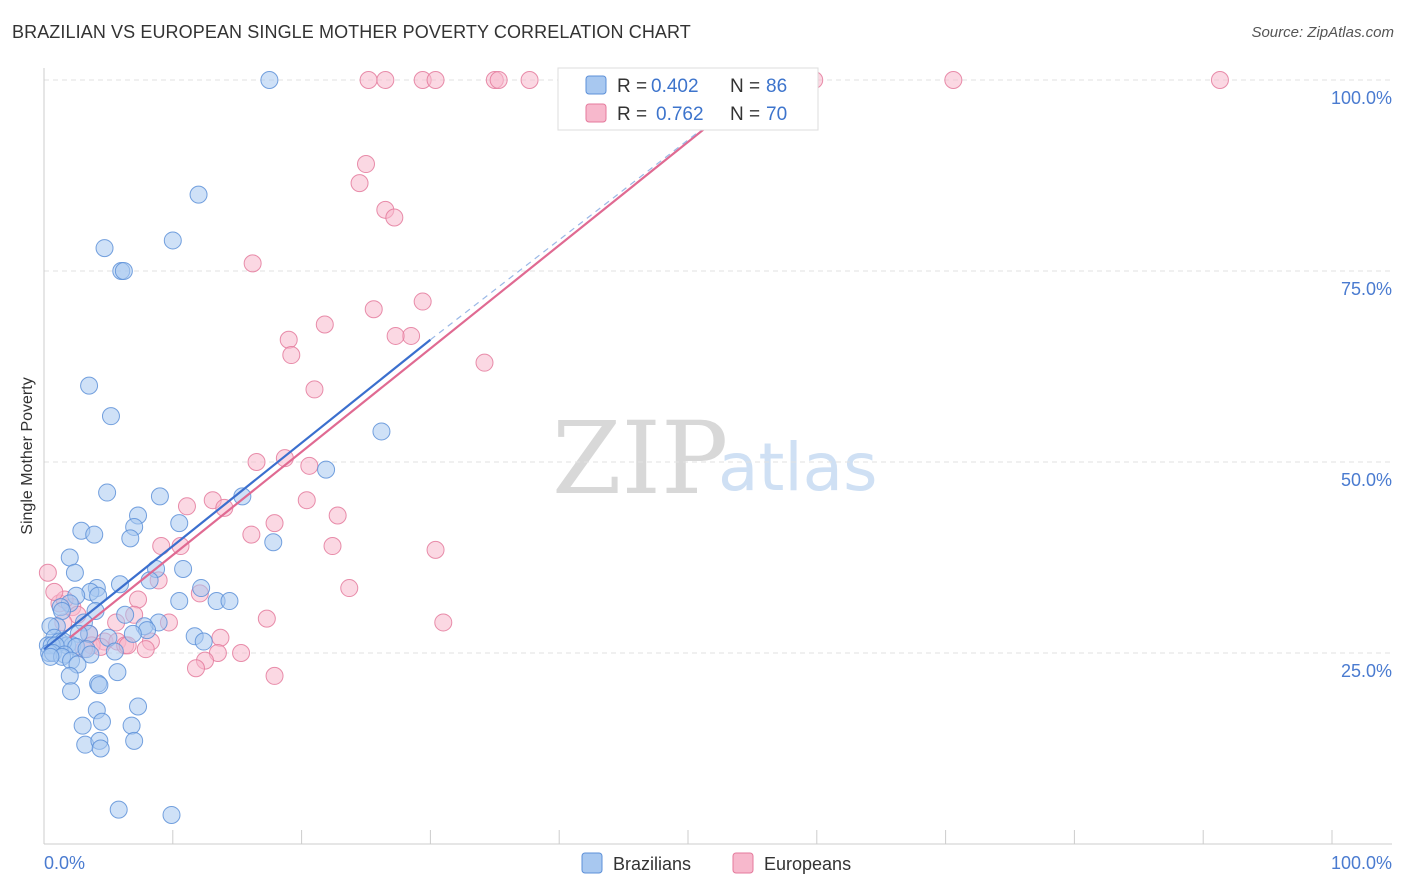 This screenshot has width=1406, height=892. I want to click on x-tick-label-max: 100.0%, so click(1361, 863).